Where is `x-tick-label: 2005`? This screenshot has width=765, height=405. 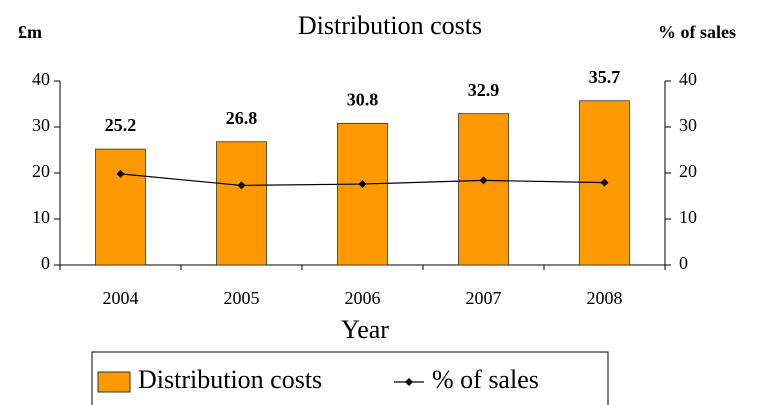
x-tick-label: 2005 is located at coordinates (242, 298).